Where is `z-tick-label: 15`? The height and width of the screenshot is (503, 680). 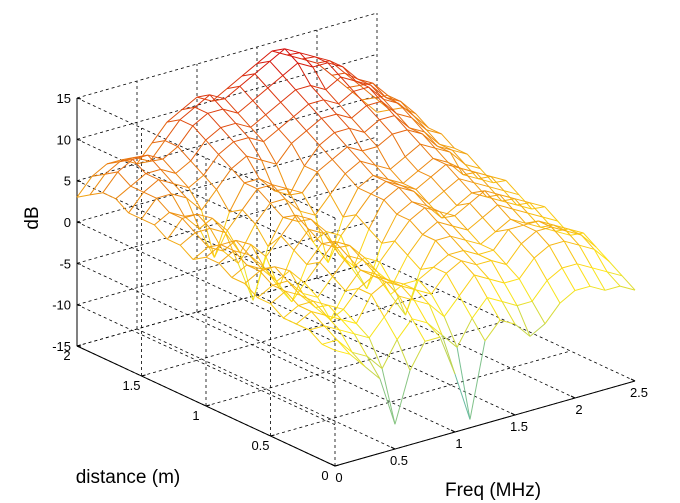
z-tick-label: 15 is located at coordinates (64, 98).